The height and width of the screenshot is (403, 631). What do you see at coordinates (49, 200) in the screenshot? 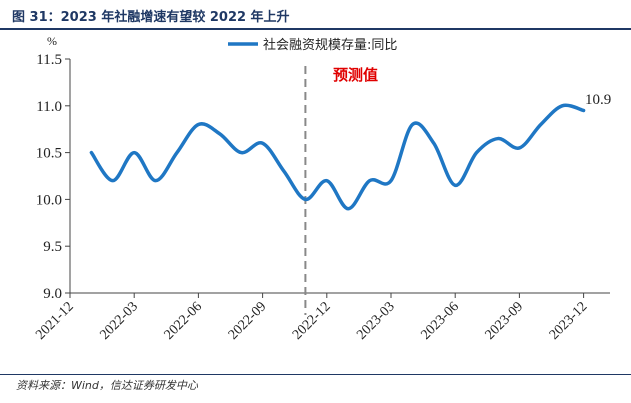
I see `y-tick-label: 10.0` at bounding box center [49, 200].